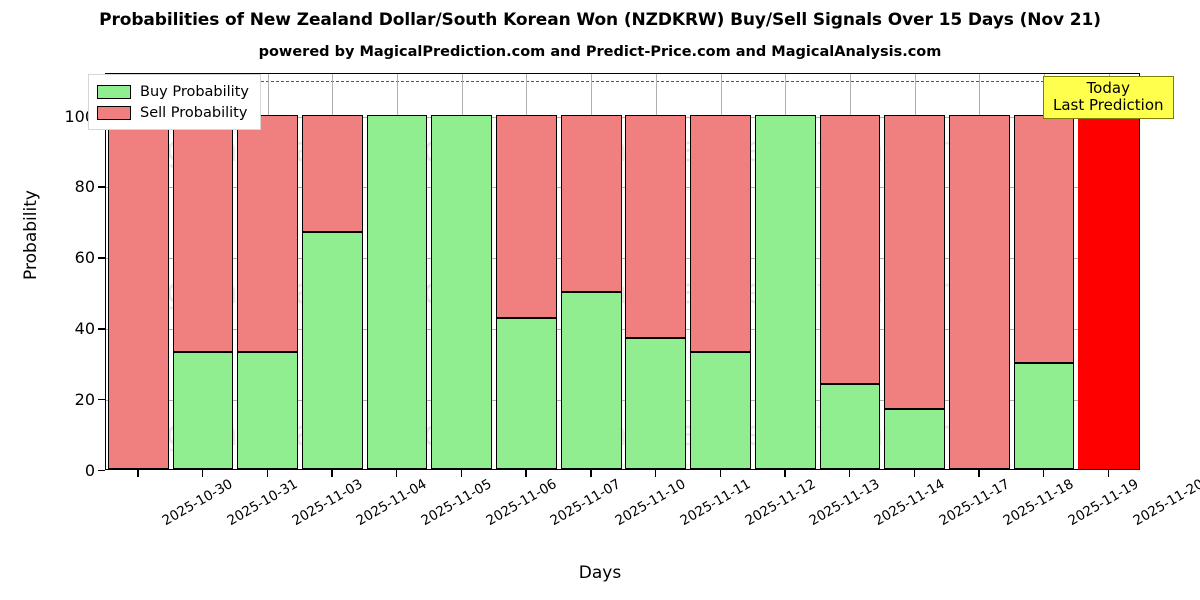  What do you see at coordinates (1103, 503) in the screenshot?
I see `x-axis-tick-label: 2025-11-19` at bounding box center [1103, 503].